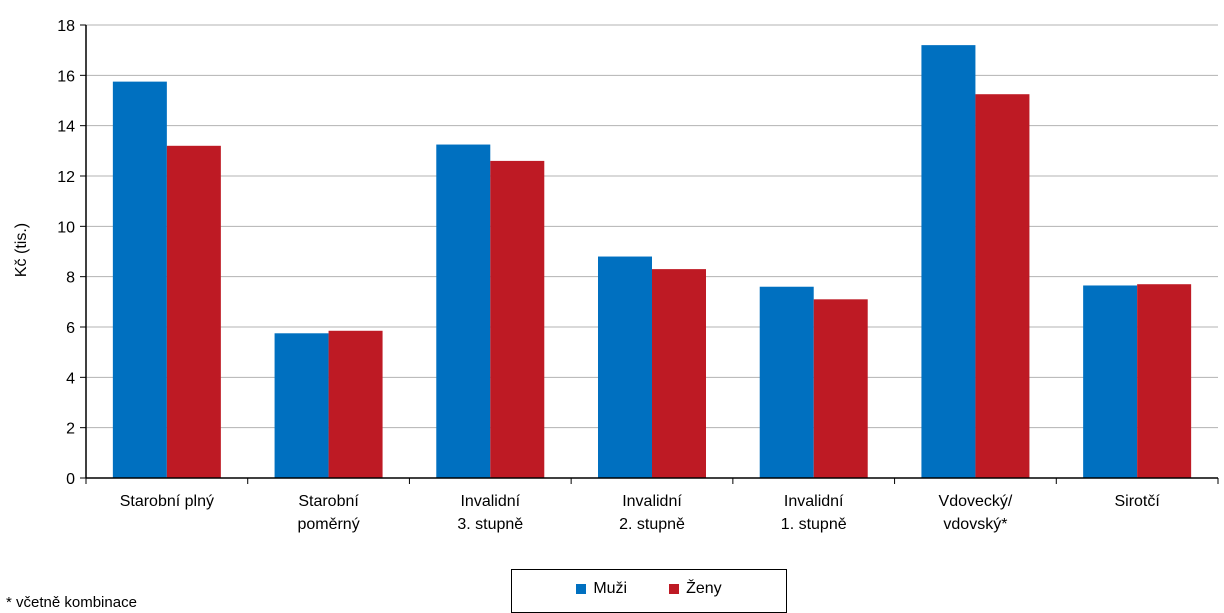  Describe the element at coordinates (70, 378) in the screenshot. I see `y-tick-label-4: 4` at that location.